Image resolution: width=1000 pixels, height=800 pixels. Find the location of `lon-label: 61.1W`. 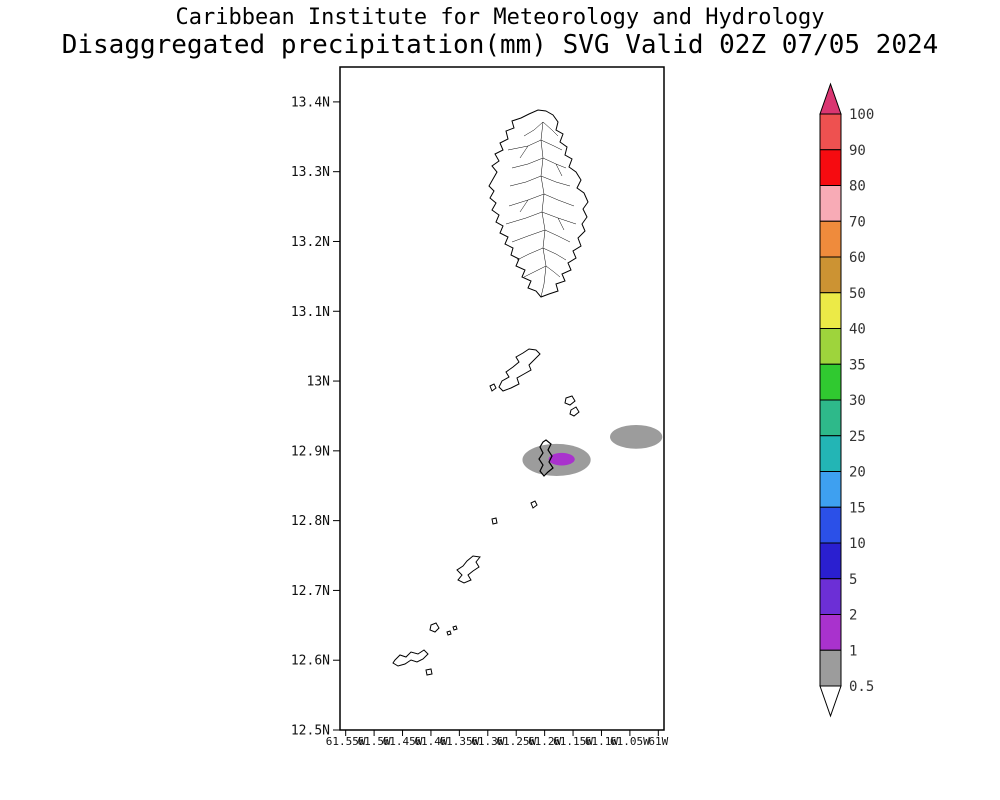

lon-label: 61.1W is located at coordinates (601, 741).